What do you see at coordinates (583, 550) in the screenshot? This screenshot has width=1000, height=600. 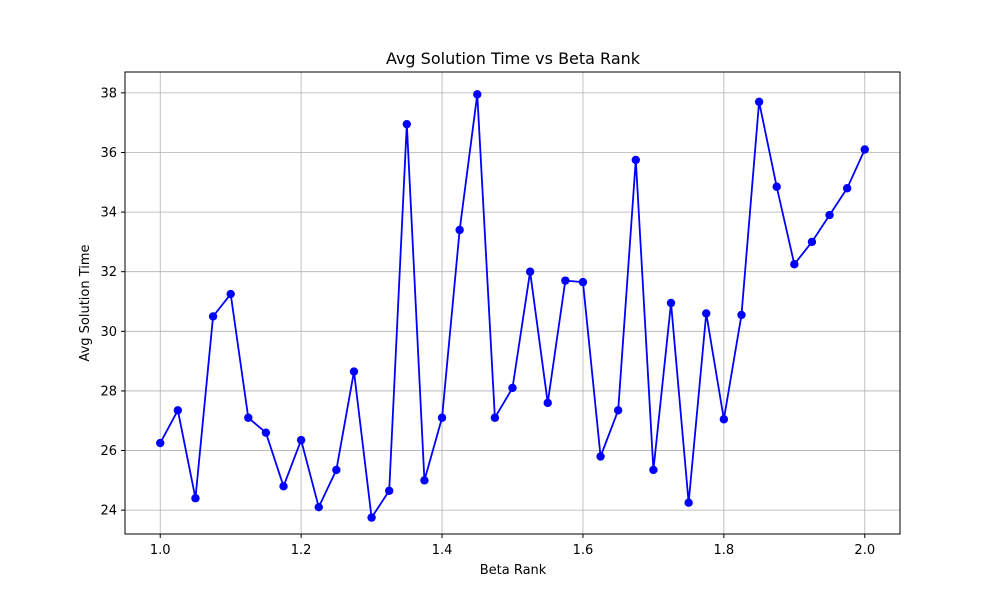 I see `x-tick-label: 1.6` at bounding box center [583, 550].